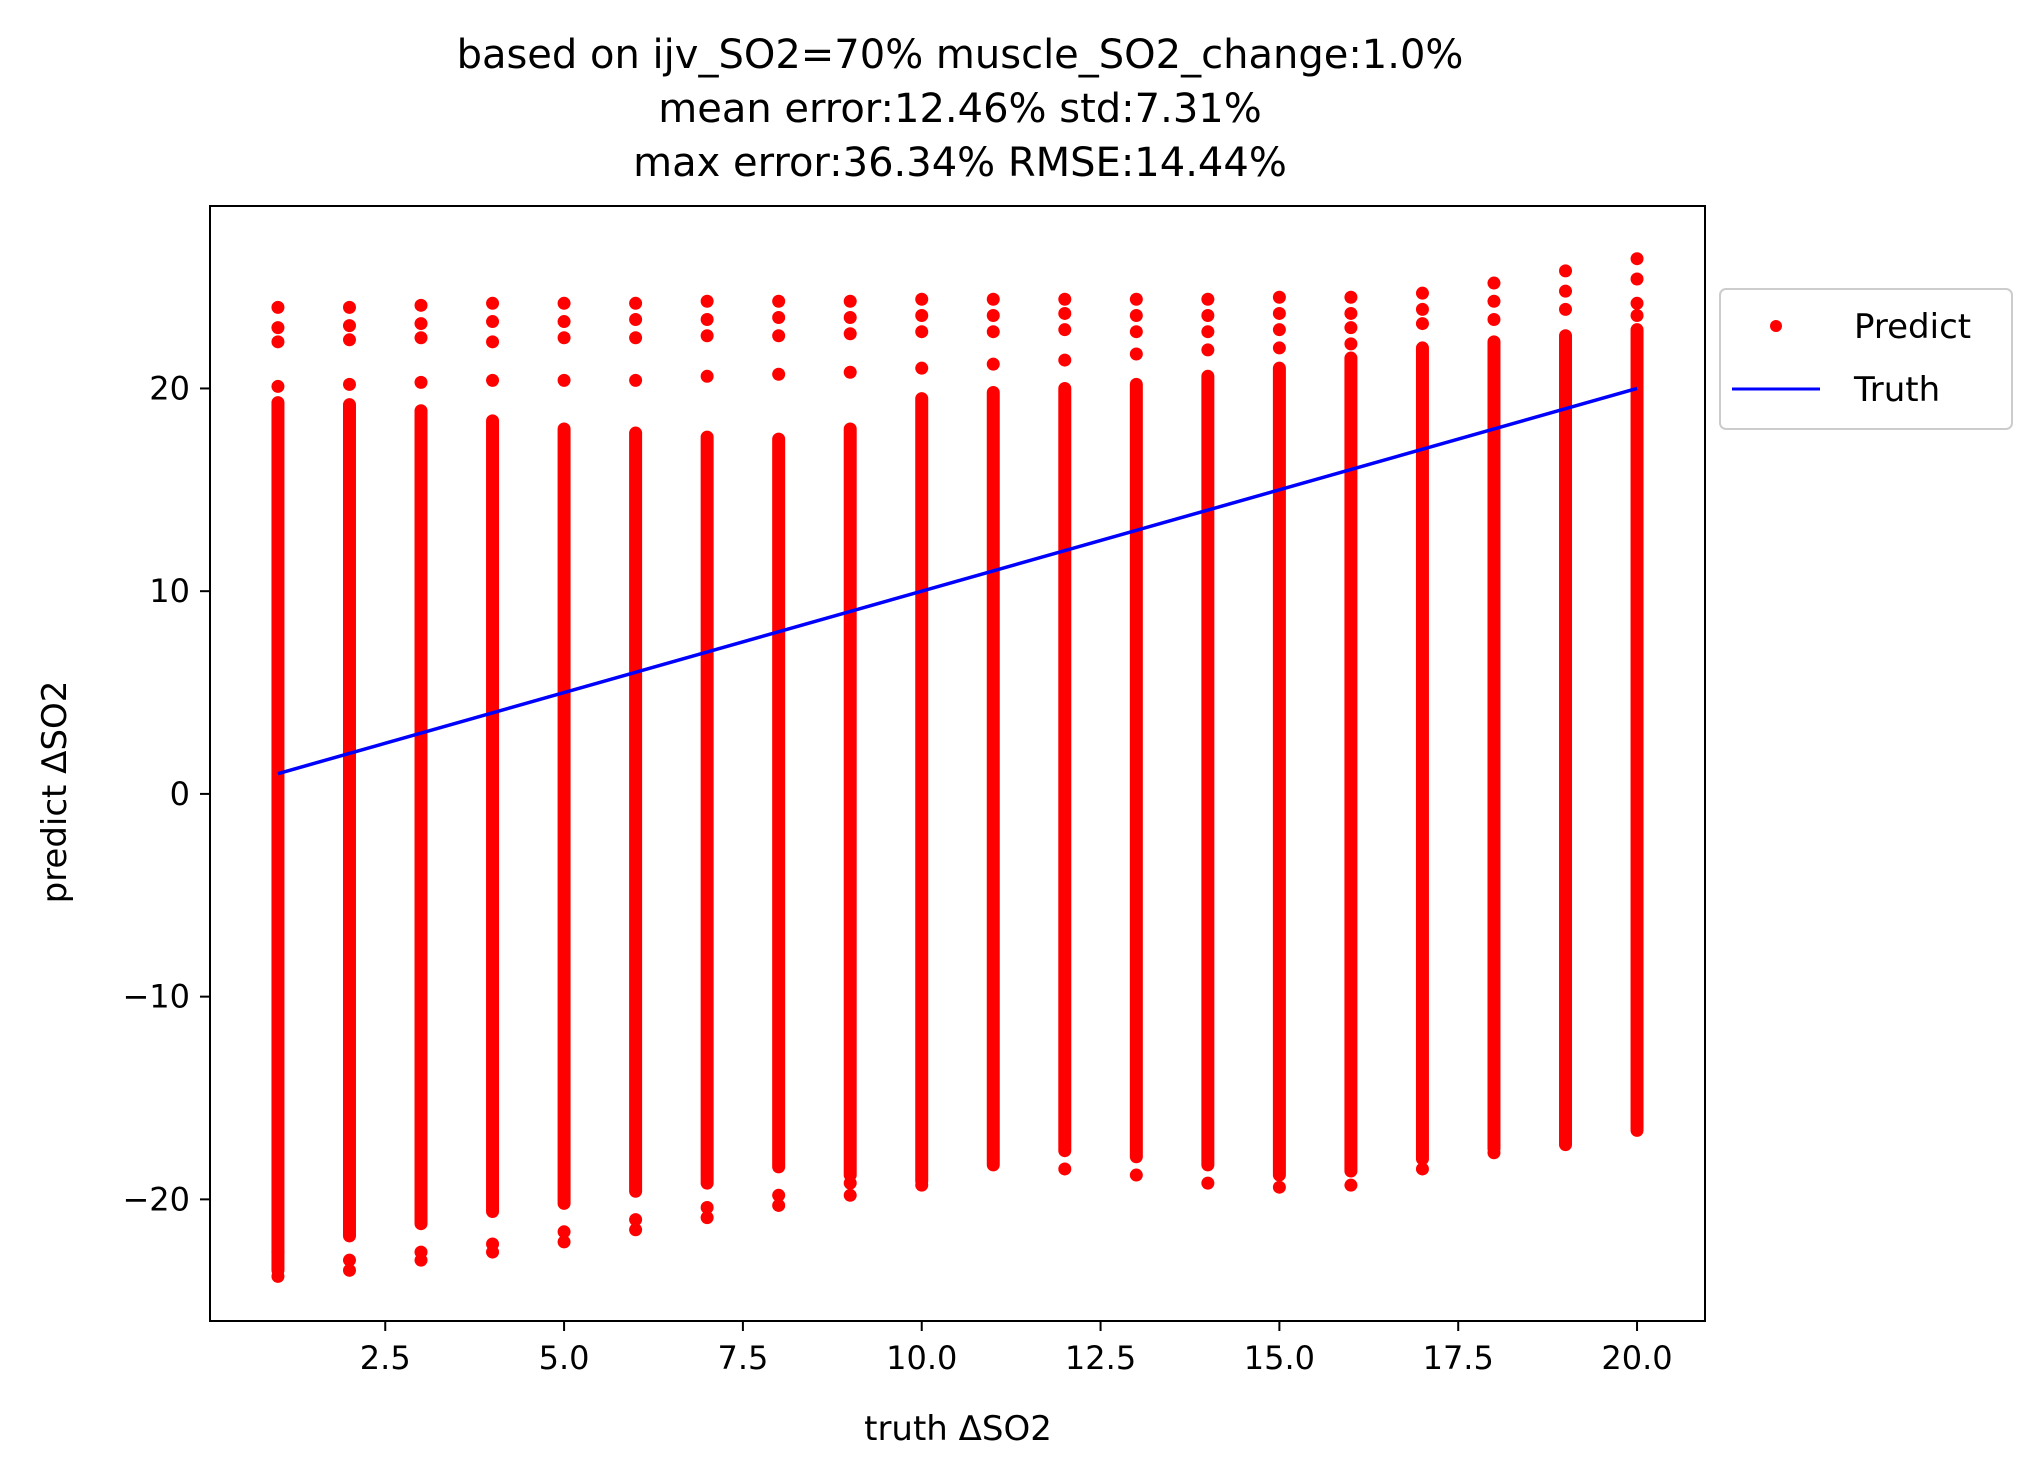 Image resolution: width=2035 pixels, height=1474 pixels. I want to click on x-tick-label: 7.5, so click(742, 1358).